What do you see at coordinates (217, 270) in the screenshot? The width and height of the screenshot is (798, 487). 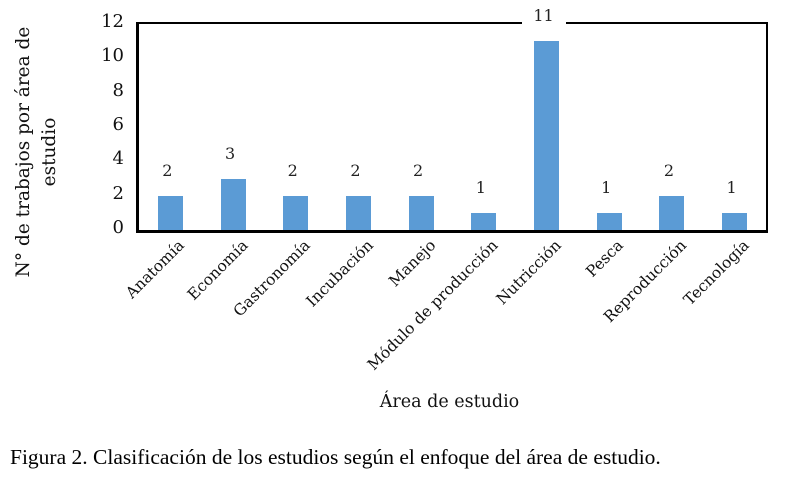 I see `x-tick-label: Economía` at bounding box center [217, 270].